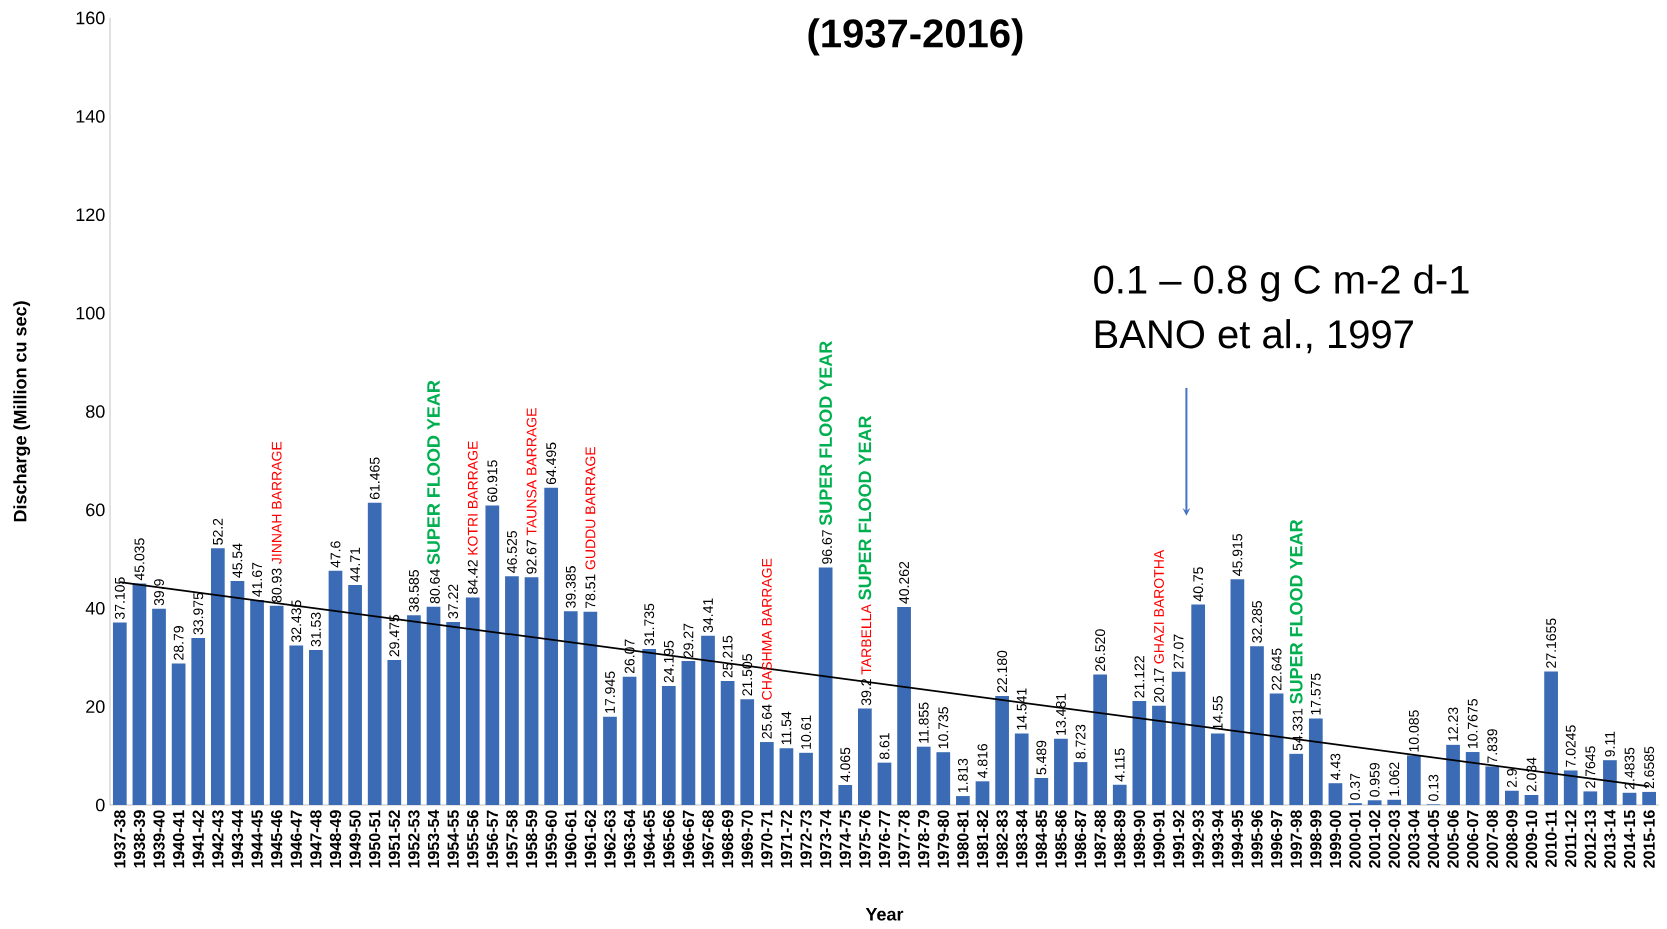  What do you see at coordinates (845, 764) in the screenshot?
I see `data-label: 4.065` at bounding box center [845, 764].